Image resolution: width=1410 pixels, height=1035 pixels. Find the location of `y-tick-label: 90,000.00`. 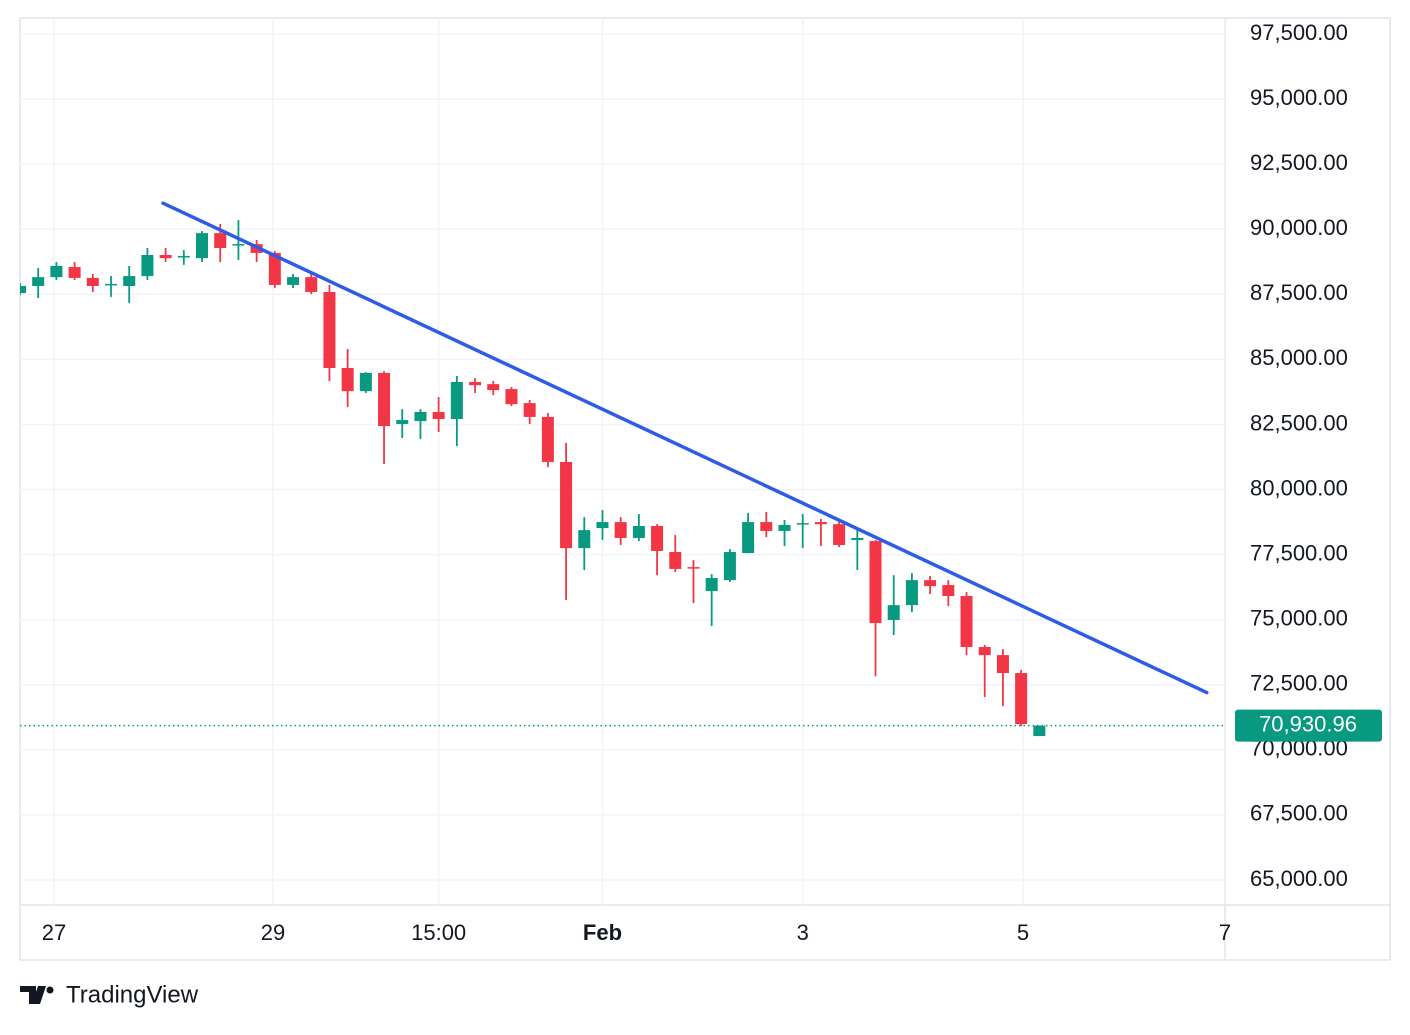

y-tick-label: 90,000.00 is located at coordinates (1299, 227).